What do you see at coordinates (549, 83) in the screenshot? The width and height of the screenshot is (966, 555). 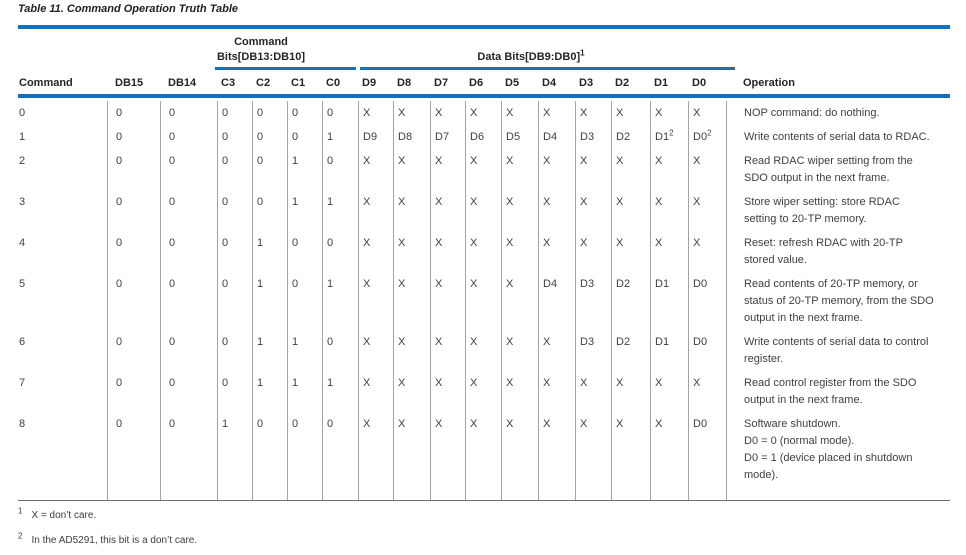 I see `column-header-d4: D4` at bounding box center [549, 83].